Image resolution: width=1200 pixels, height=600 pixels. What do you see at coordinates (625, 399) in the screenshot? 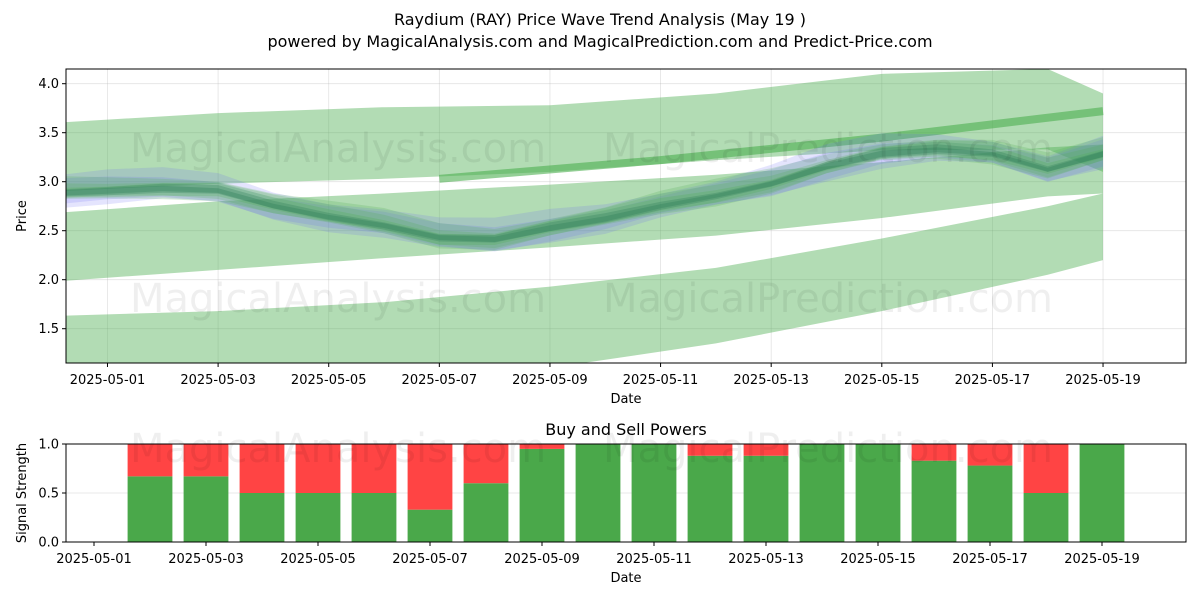
I see `price-x-axis-label: Date` at bounding box center [625, 399].